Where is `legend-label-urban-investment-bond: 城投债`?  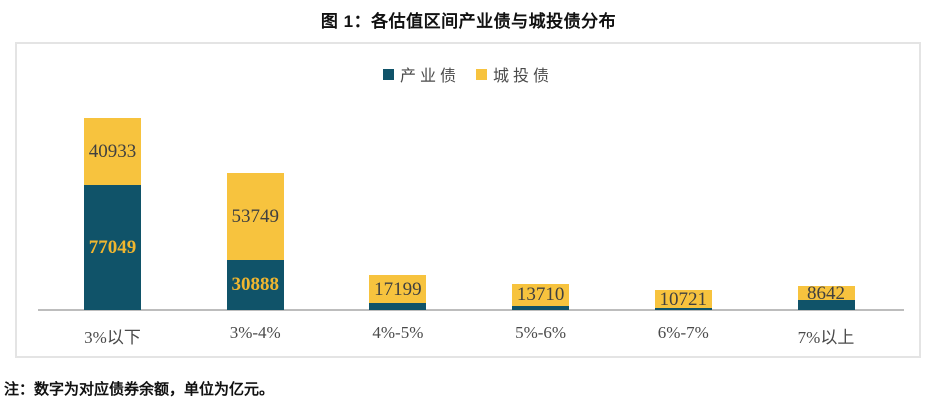 legend-label-urban-investment-bond: 城投债 is located at coordinates (523, 76).